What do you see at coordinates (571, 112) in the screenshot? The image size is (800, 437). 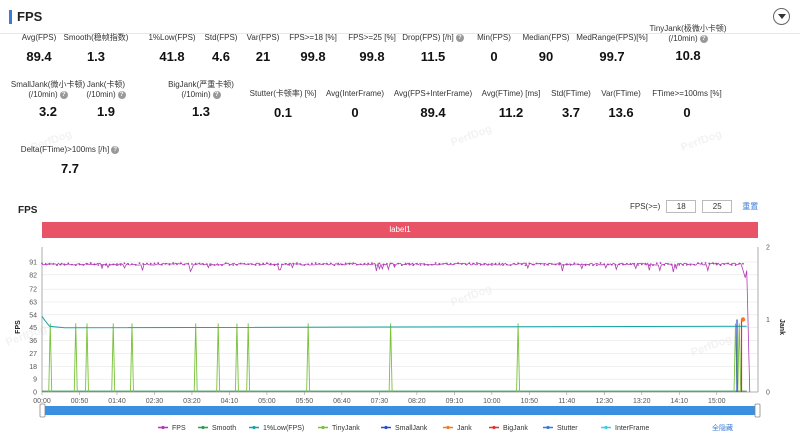 I see `metric-value: 3.7` at bounding box center [571, 112].